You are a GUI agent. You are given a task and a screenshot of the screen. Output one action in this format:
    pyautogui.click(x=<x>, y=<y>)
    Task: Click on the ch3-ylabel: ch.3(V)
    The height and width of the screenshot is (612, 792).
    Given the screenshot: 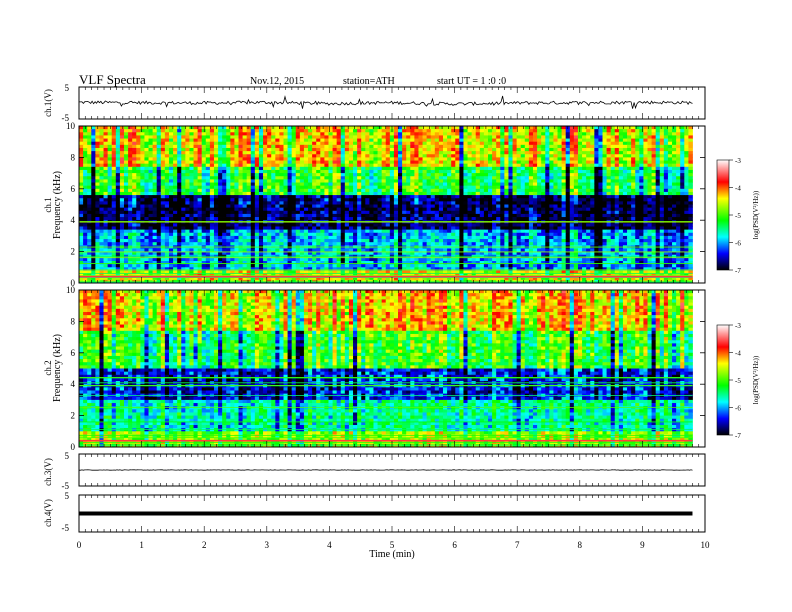 What is the action you would take?
    pyautogui.click(x=48, y=472)
    